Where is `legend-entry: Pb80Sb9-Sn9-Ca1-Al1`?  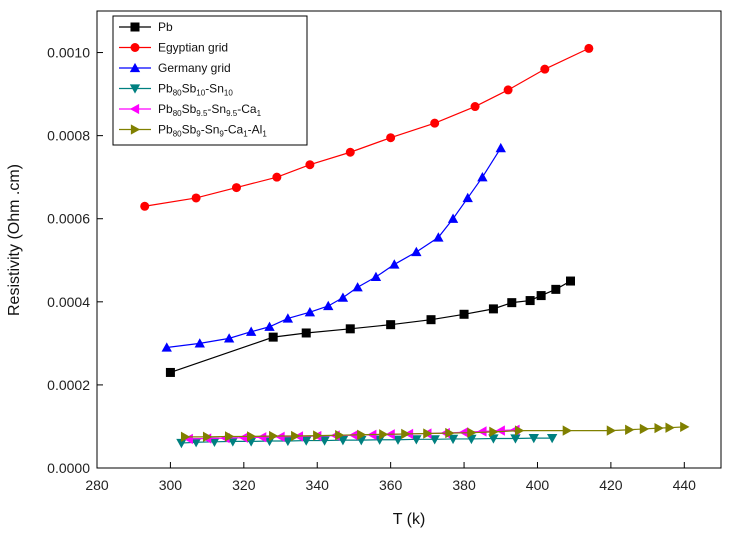 legend-entry: Pb80Sb9-Sn9-Ca1-Al1 is located at coordinates (193, 131).